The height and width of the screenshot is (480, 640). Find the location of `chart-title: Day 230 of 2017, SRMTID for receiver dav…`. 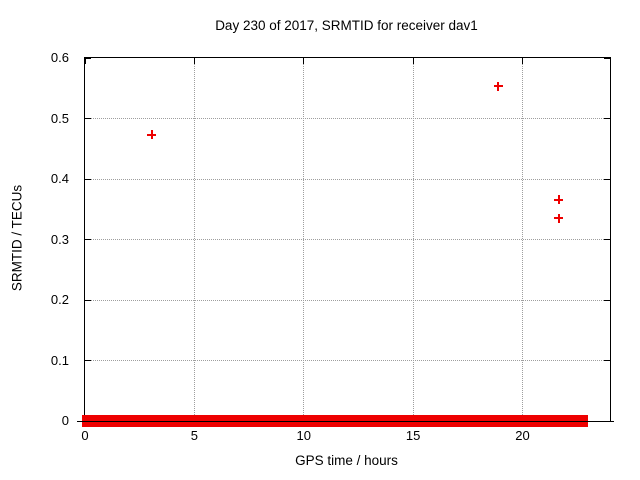

chart-title: Day 230 of 2017, SRMTID for receiver dav… is located at coordinates (346, 25).